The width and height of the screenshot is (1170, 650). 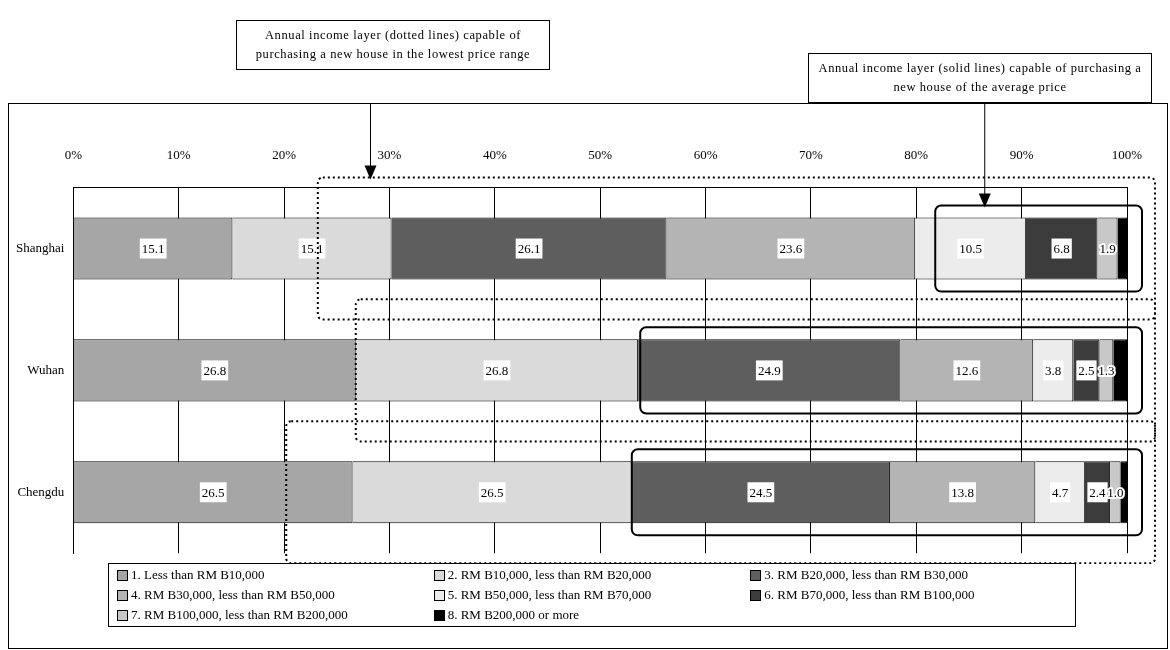 I want to click on legend-label: 2. RM B10,000, less than RM B20,000, so click(x=549, y=575).